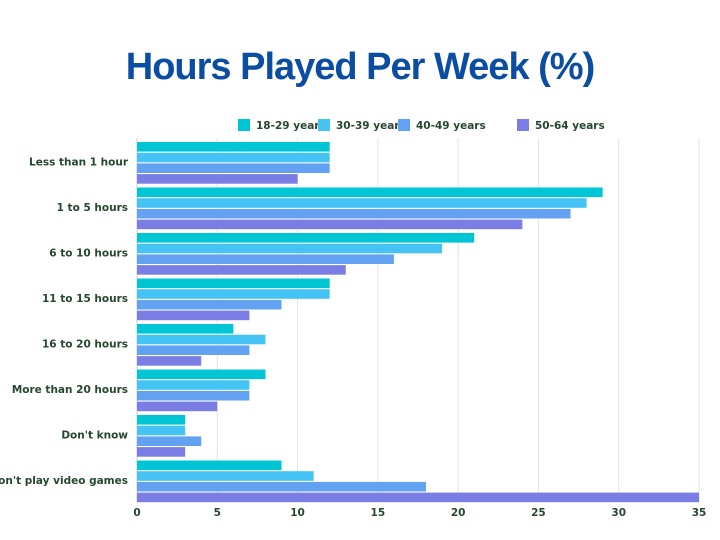  Describe the element at coordinates (538, 513) in the screenshot. I see `x-tick-label: 25` at that location.